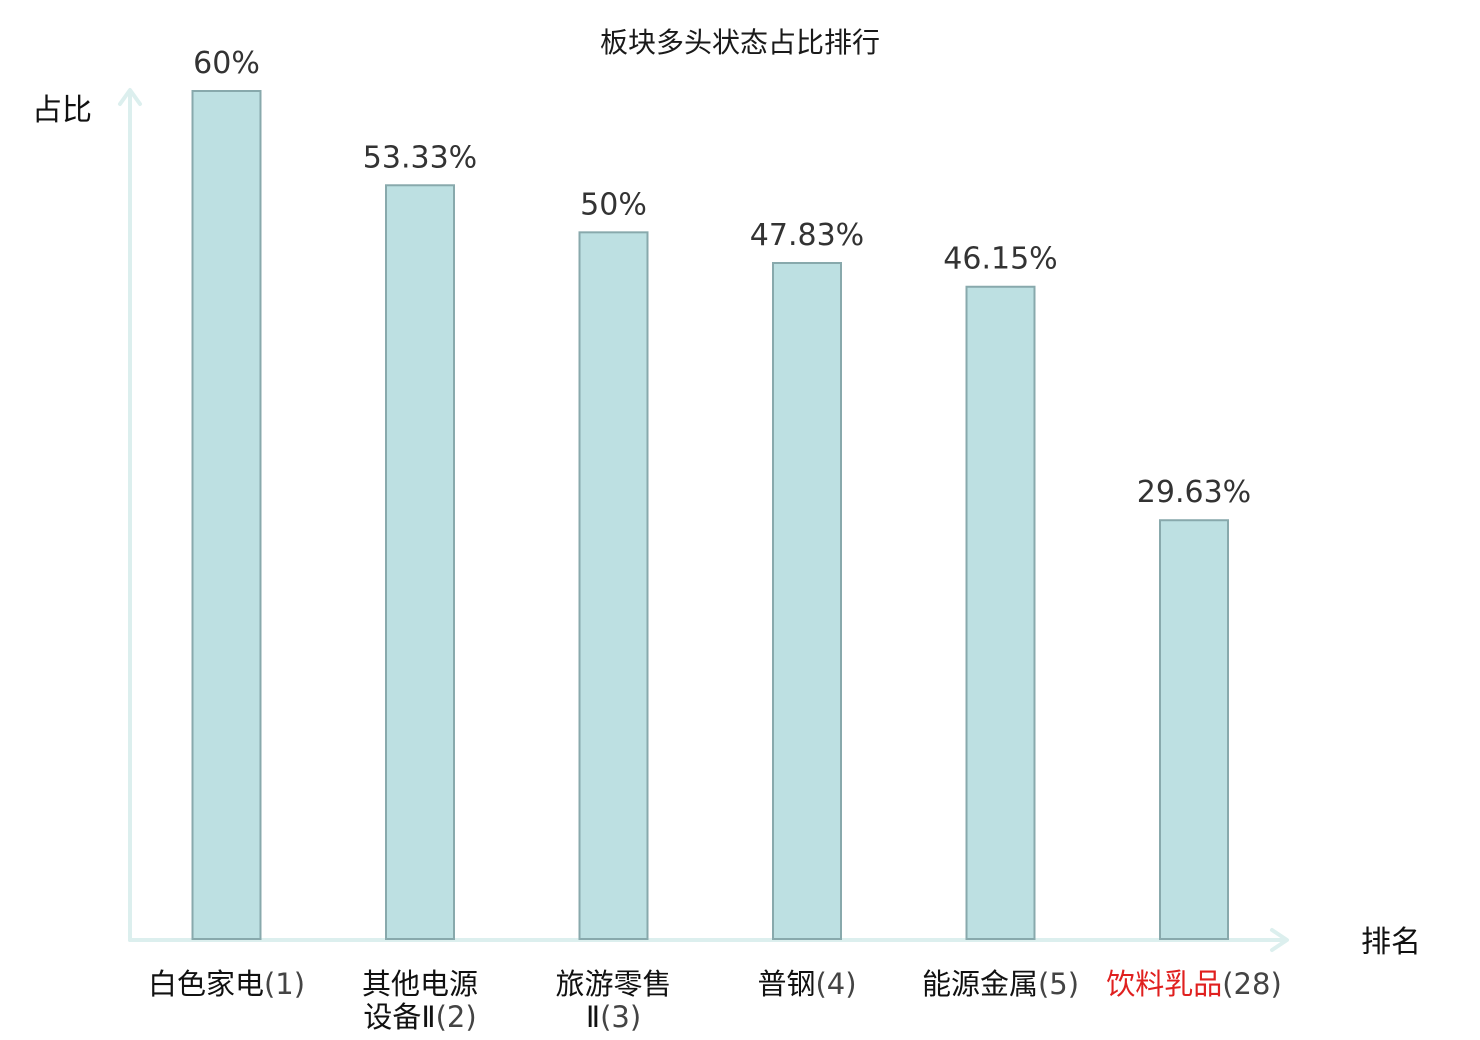 The height and width of the screenshot is (1040, 1480). Describe the element at coordinates (206, 984) in the screenshot. I see `category-name: 白色家电` at that location.